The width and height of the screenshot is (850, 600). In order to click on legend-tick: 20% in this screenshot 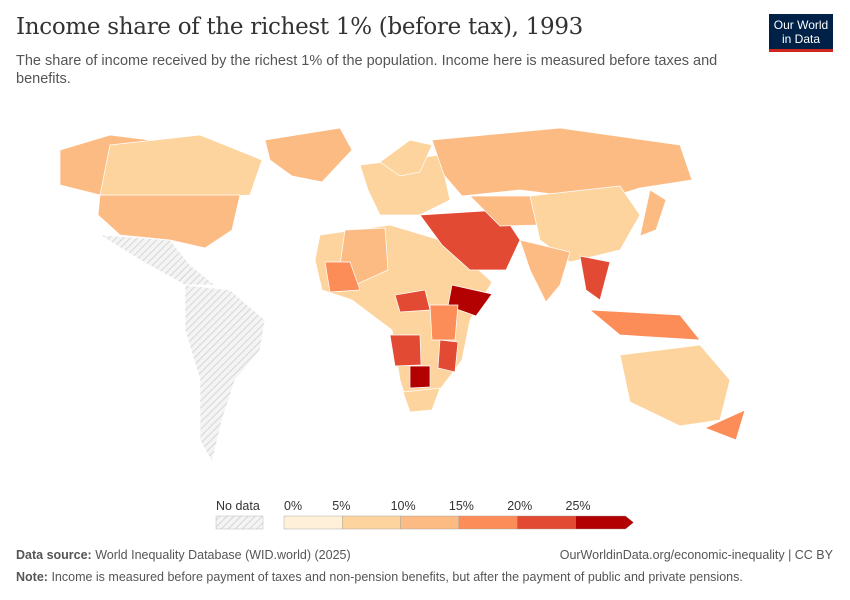, I will do `click(519, 506)`.